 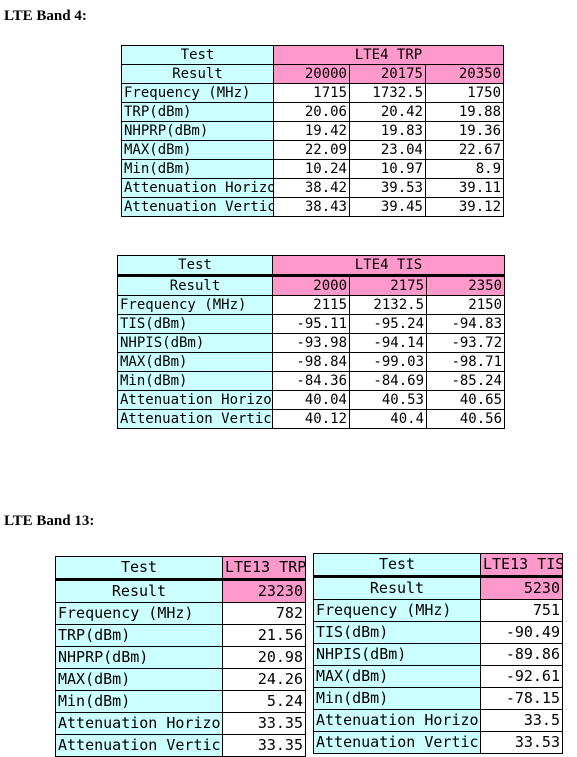 I want to click on table-row: NHPRP(dBm) 19.42 19.83 19.36, so click(x=313, y=131).